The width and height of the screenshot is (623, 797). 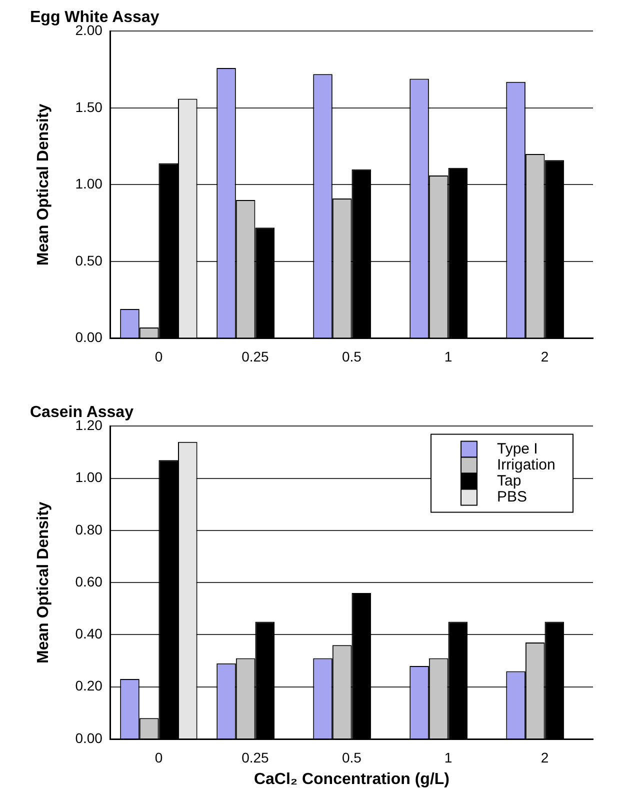 I want to click on legend-label: PBS, so click(x=512, y=497).